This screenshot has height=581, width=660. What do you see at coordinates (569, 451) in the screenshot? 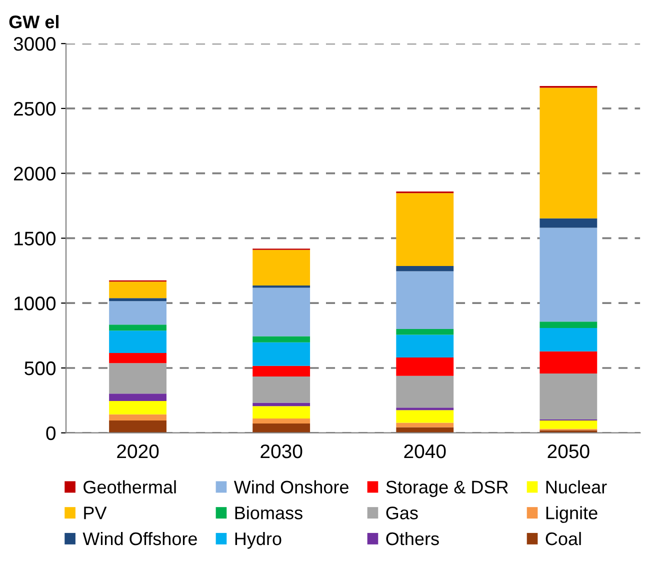
I see `x-tick-label: 2050` at bounding box center [569, 451].